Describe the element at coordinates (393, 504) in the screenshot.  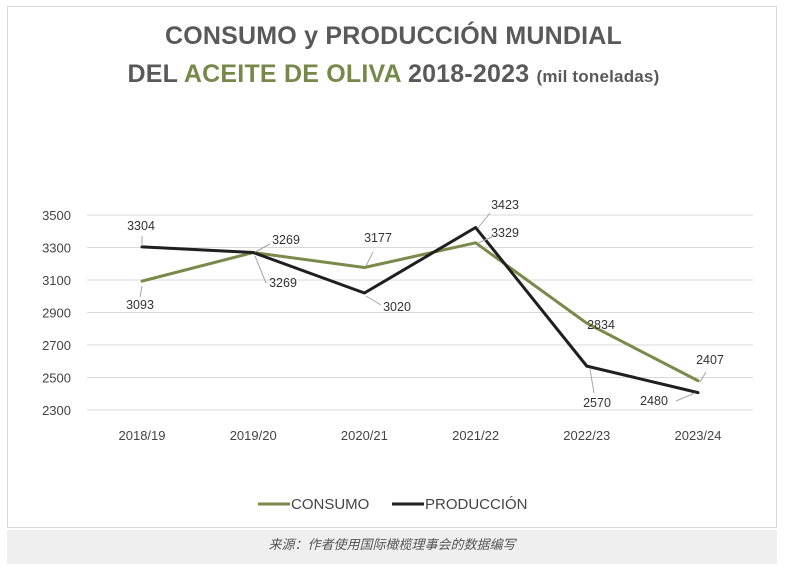
I see `legend: CONSUMO PRODUCCIÓN` at that location.